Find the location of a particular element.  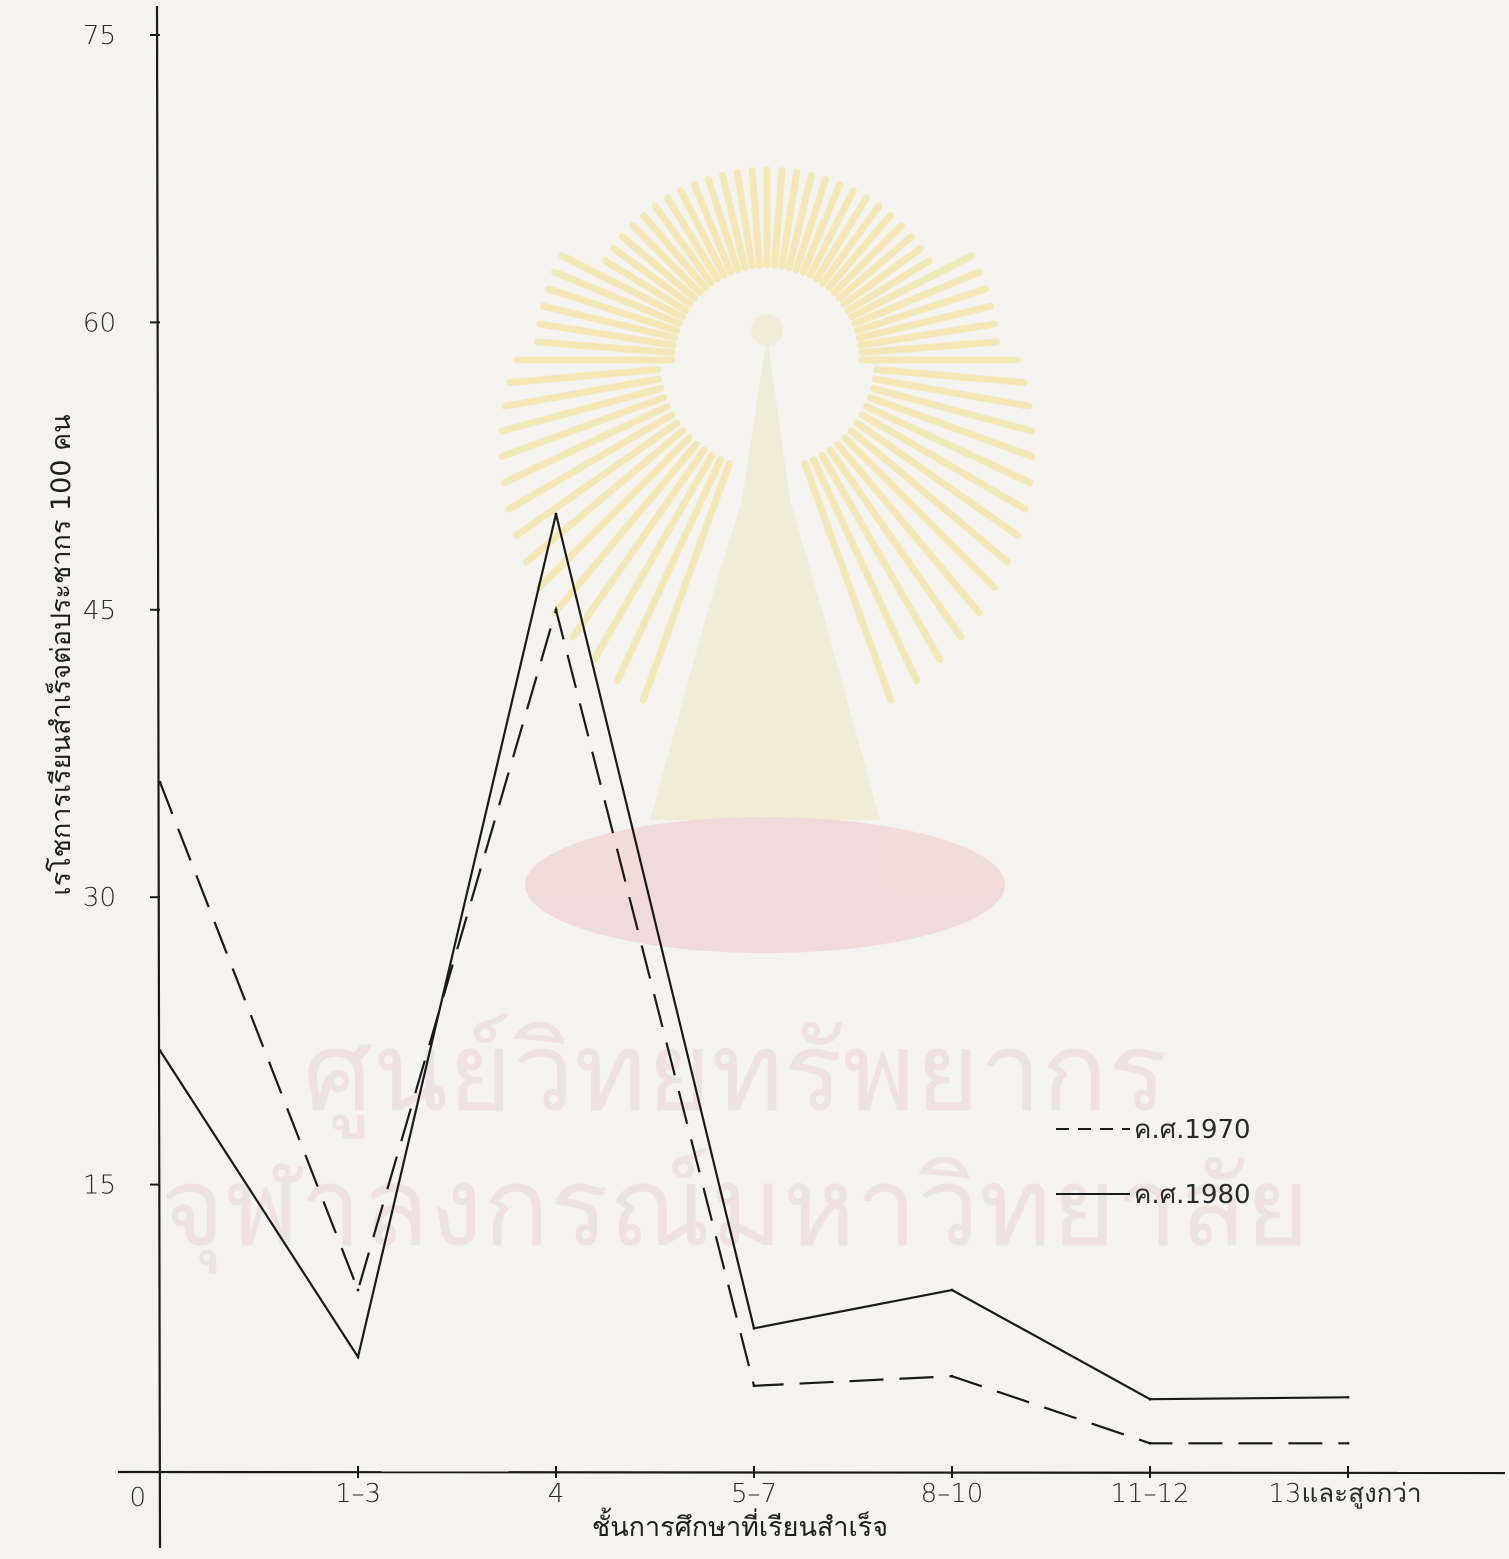

x-tick-label: 4 is located at coordinates (556, 1494).